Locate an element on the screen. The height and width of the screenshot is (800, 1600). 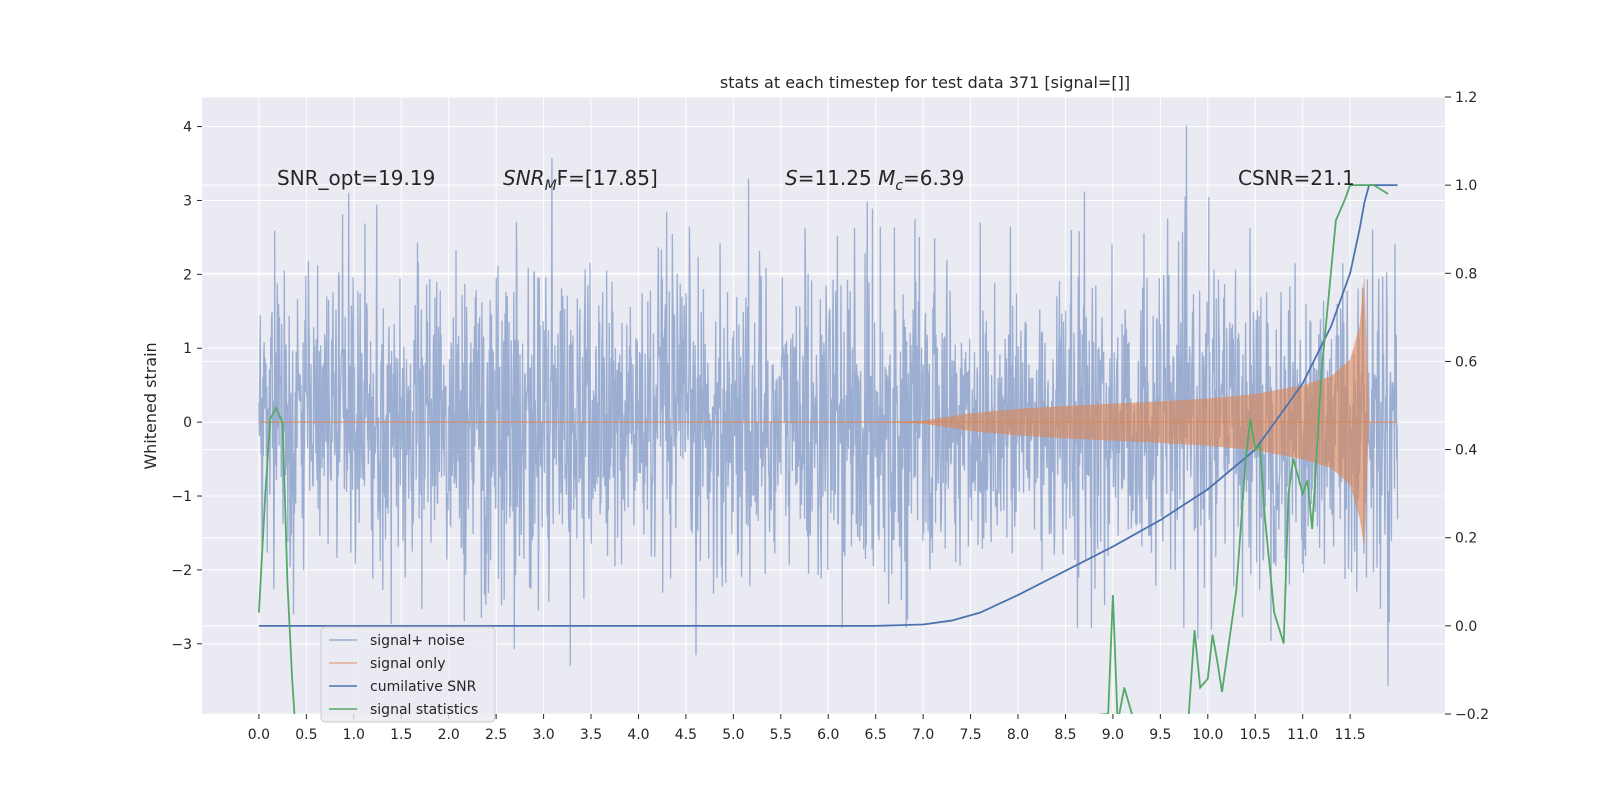
legend-entry-cumulative-snr: cumilative SNR is located at coordinates (403, 687).